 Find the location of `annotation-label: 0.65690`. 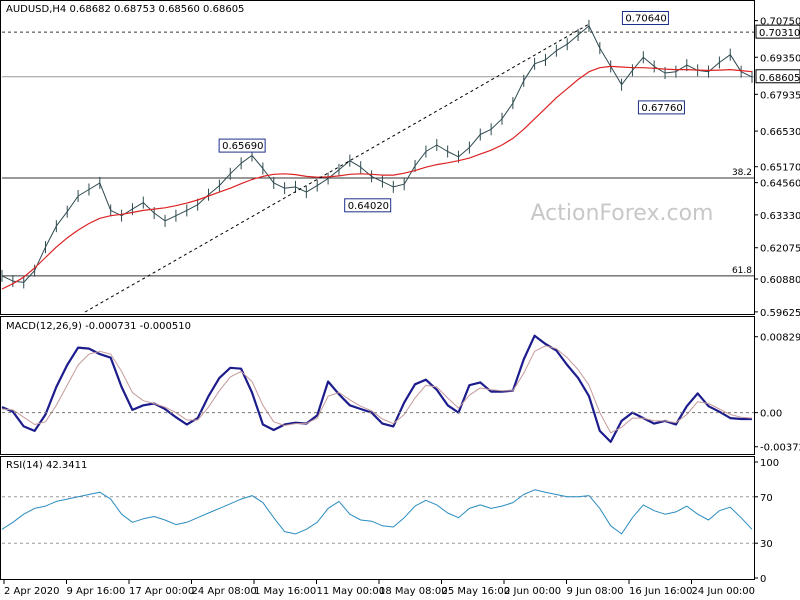

annotation-label: 0.65690 is located at coordinates (242, 146).